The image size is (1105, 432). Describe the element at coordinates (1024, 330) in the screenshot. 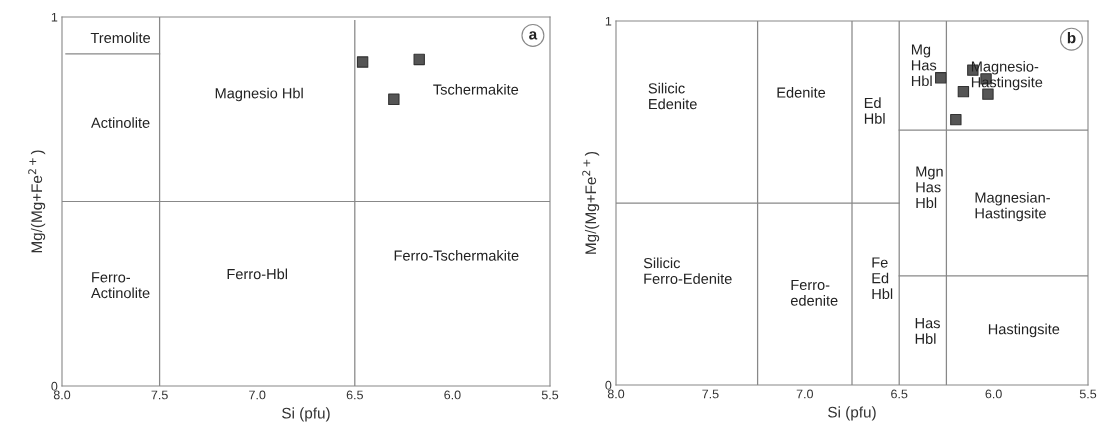

I see `annotation: Hastingsite` at that location.